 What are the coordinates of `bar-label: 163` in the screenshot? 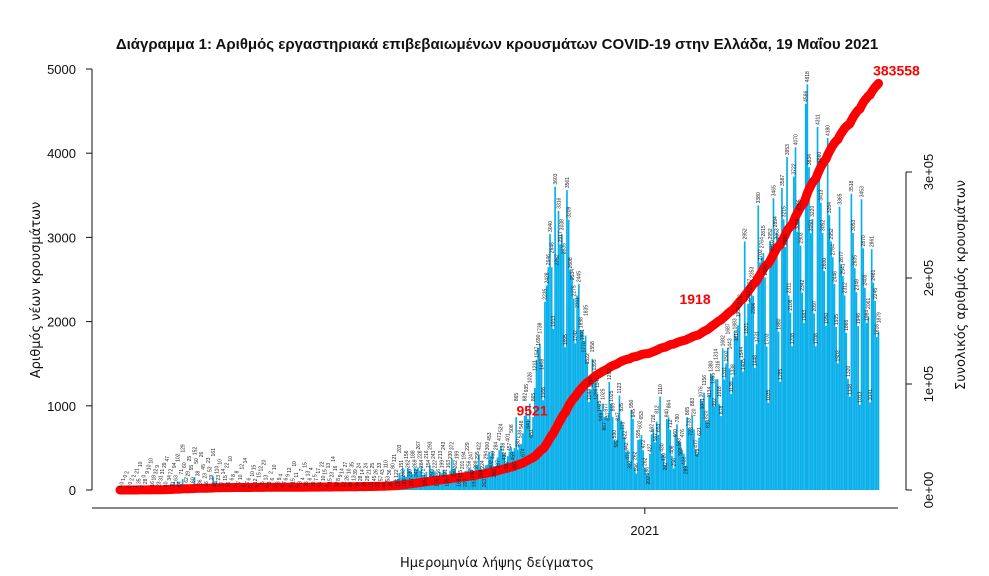 It's located at (449, 464).